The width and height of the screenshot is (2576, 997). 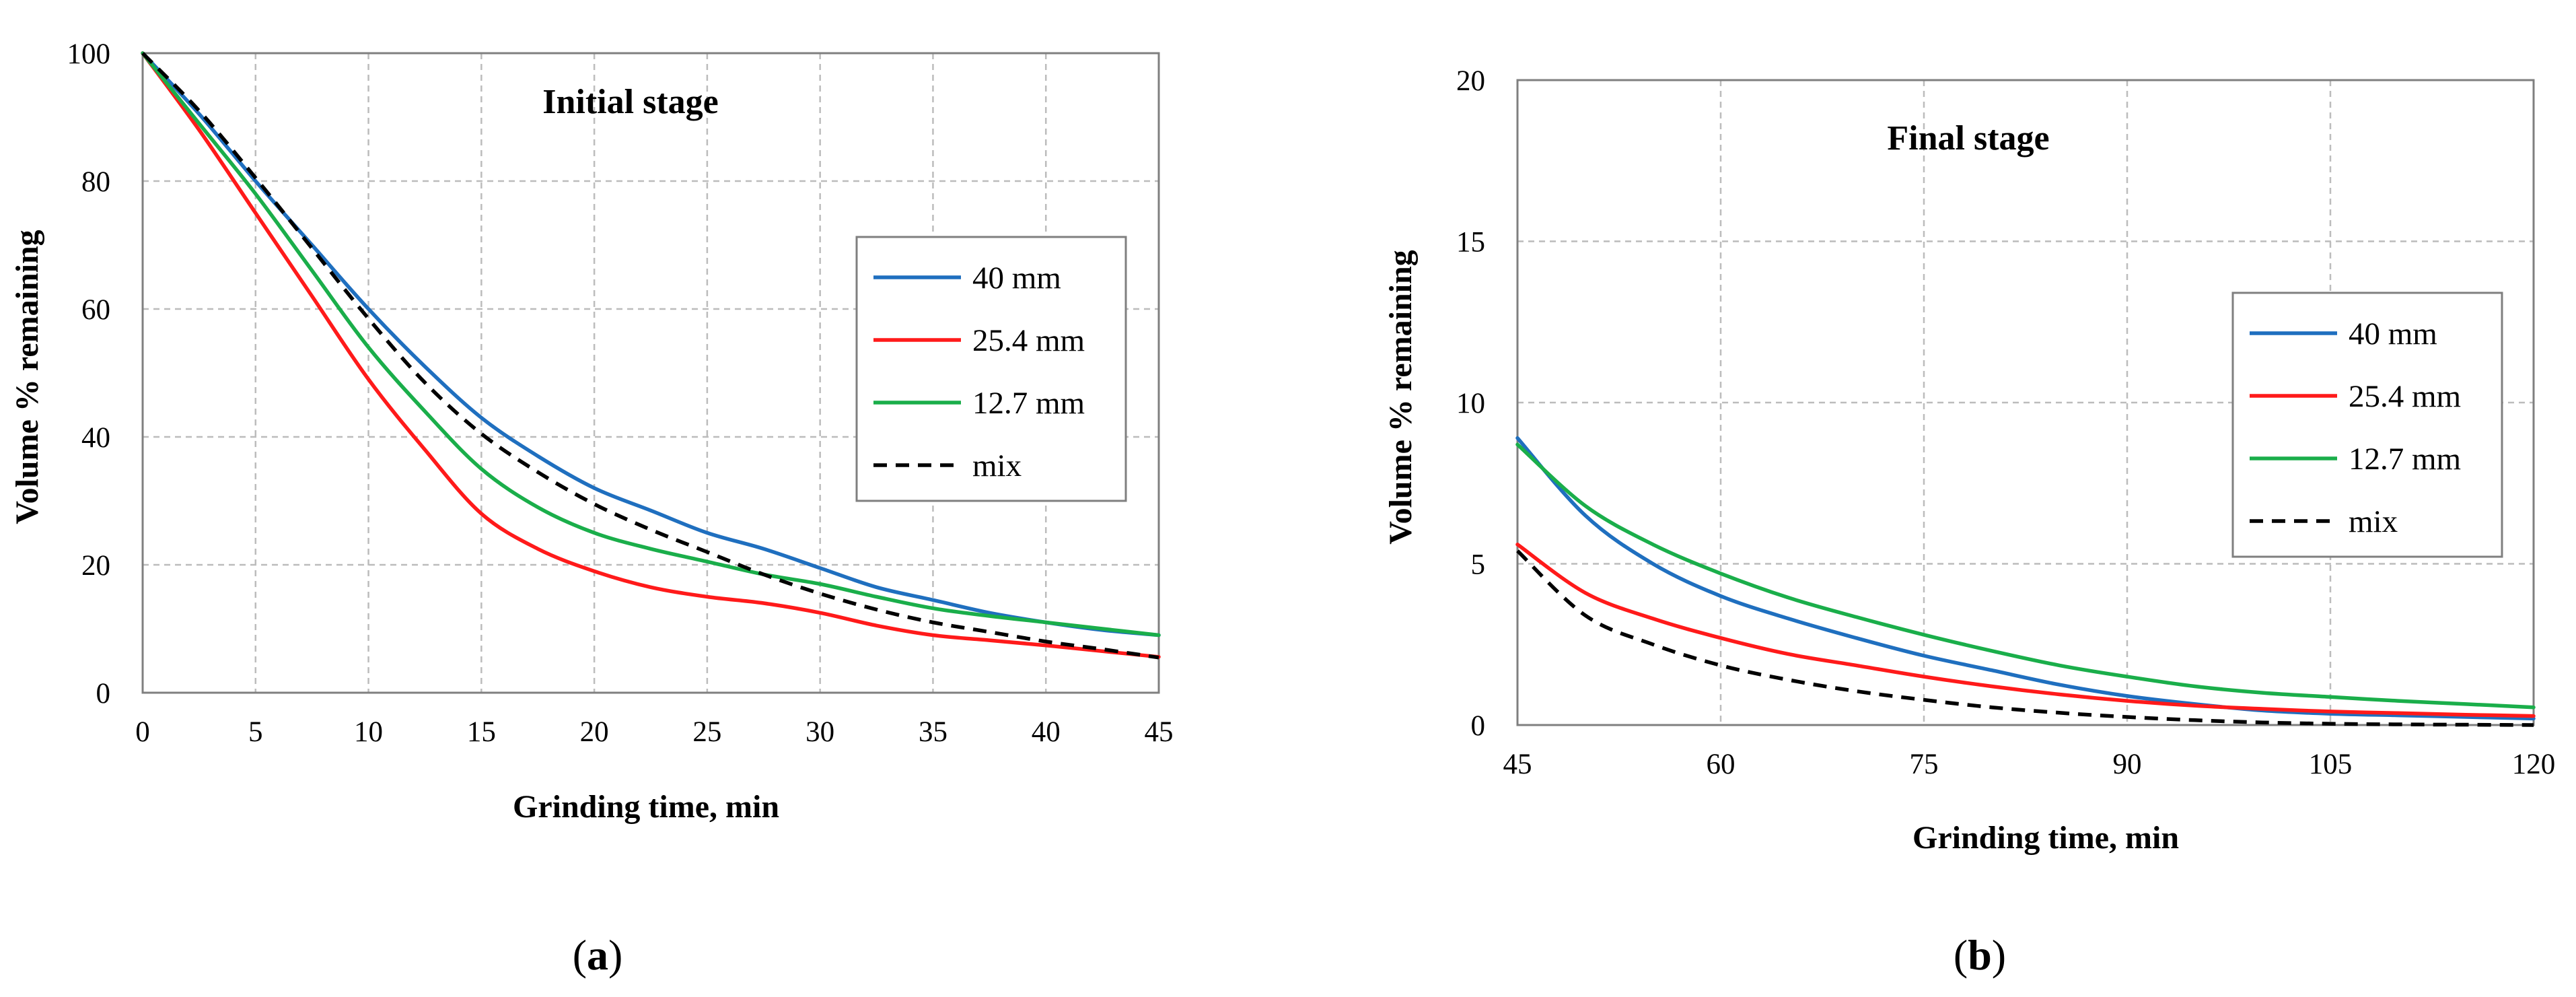 What do you see at coordinates (654, 732) in the screenshot?
I see `x-tick-labels-a: 0 5 10 15 20 25 30 35 40 45` at bounding box center [654, 732].